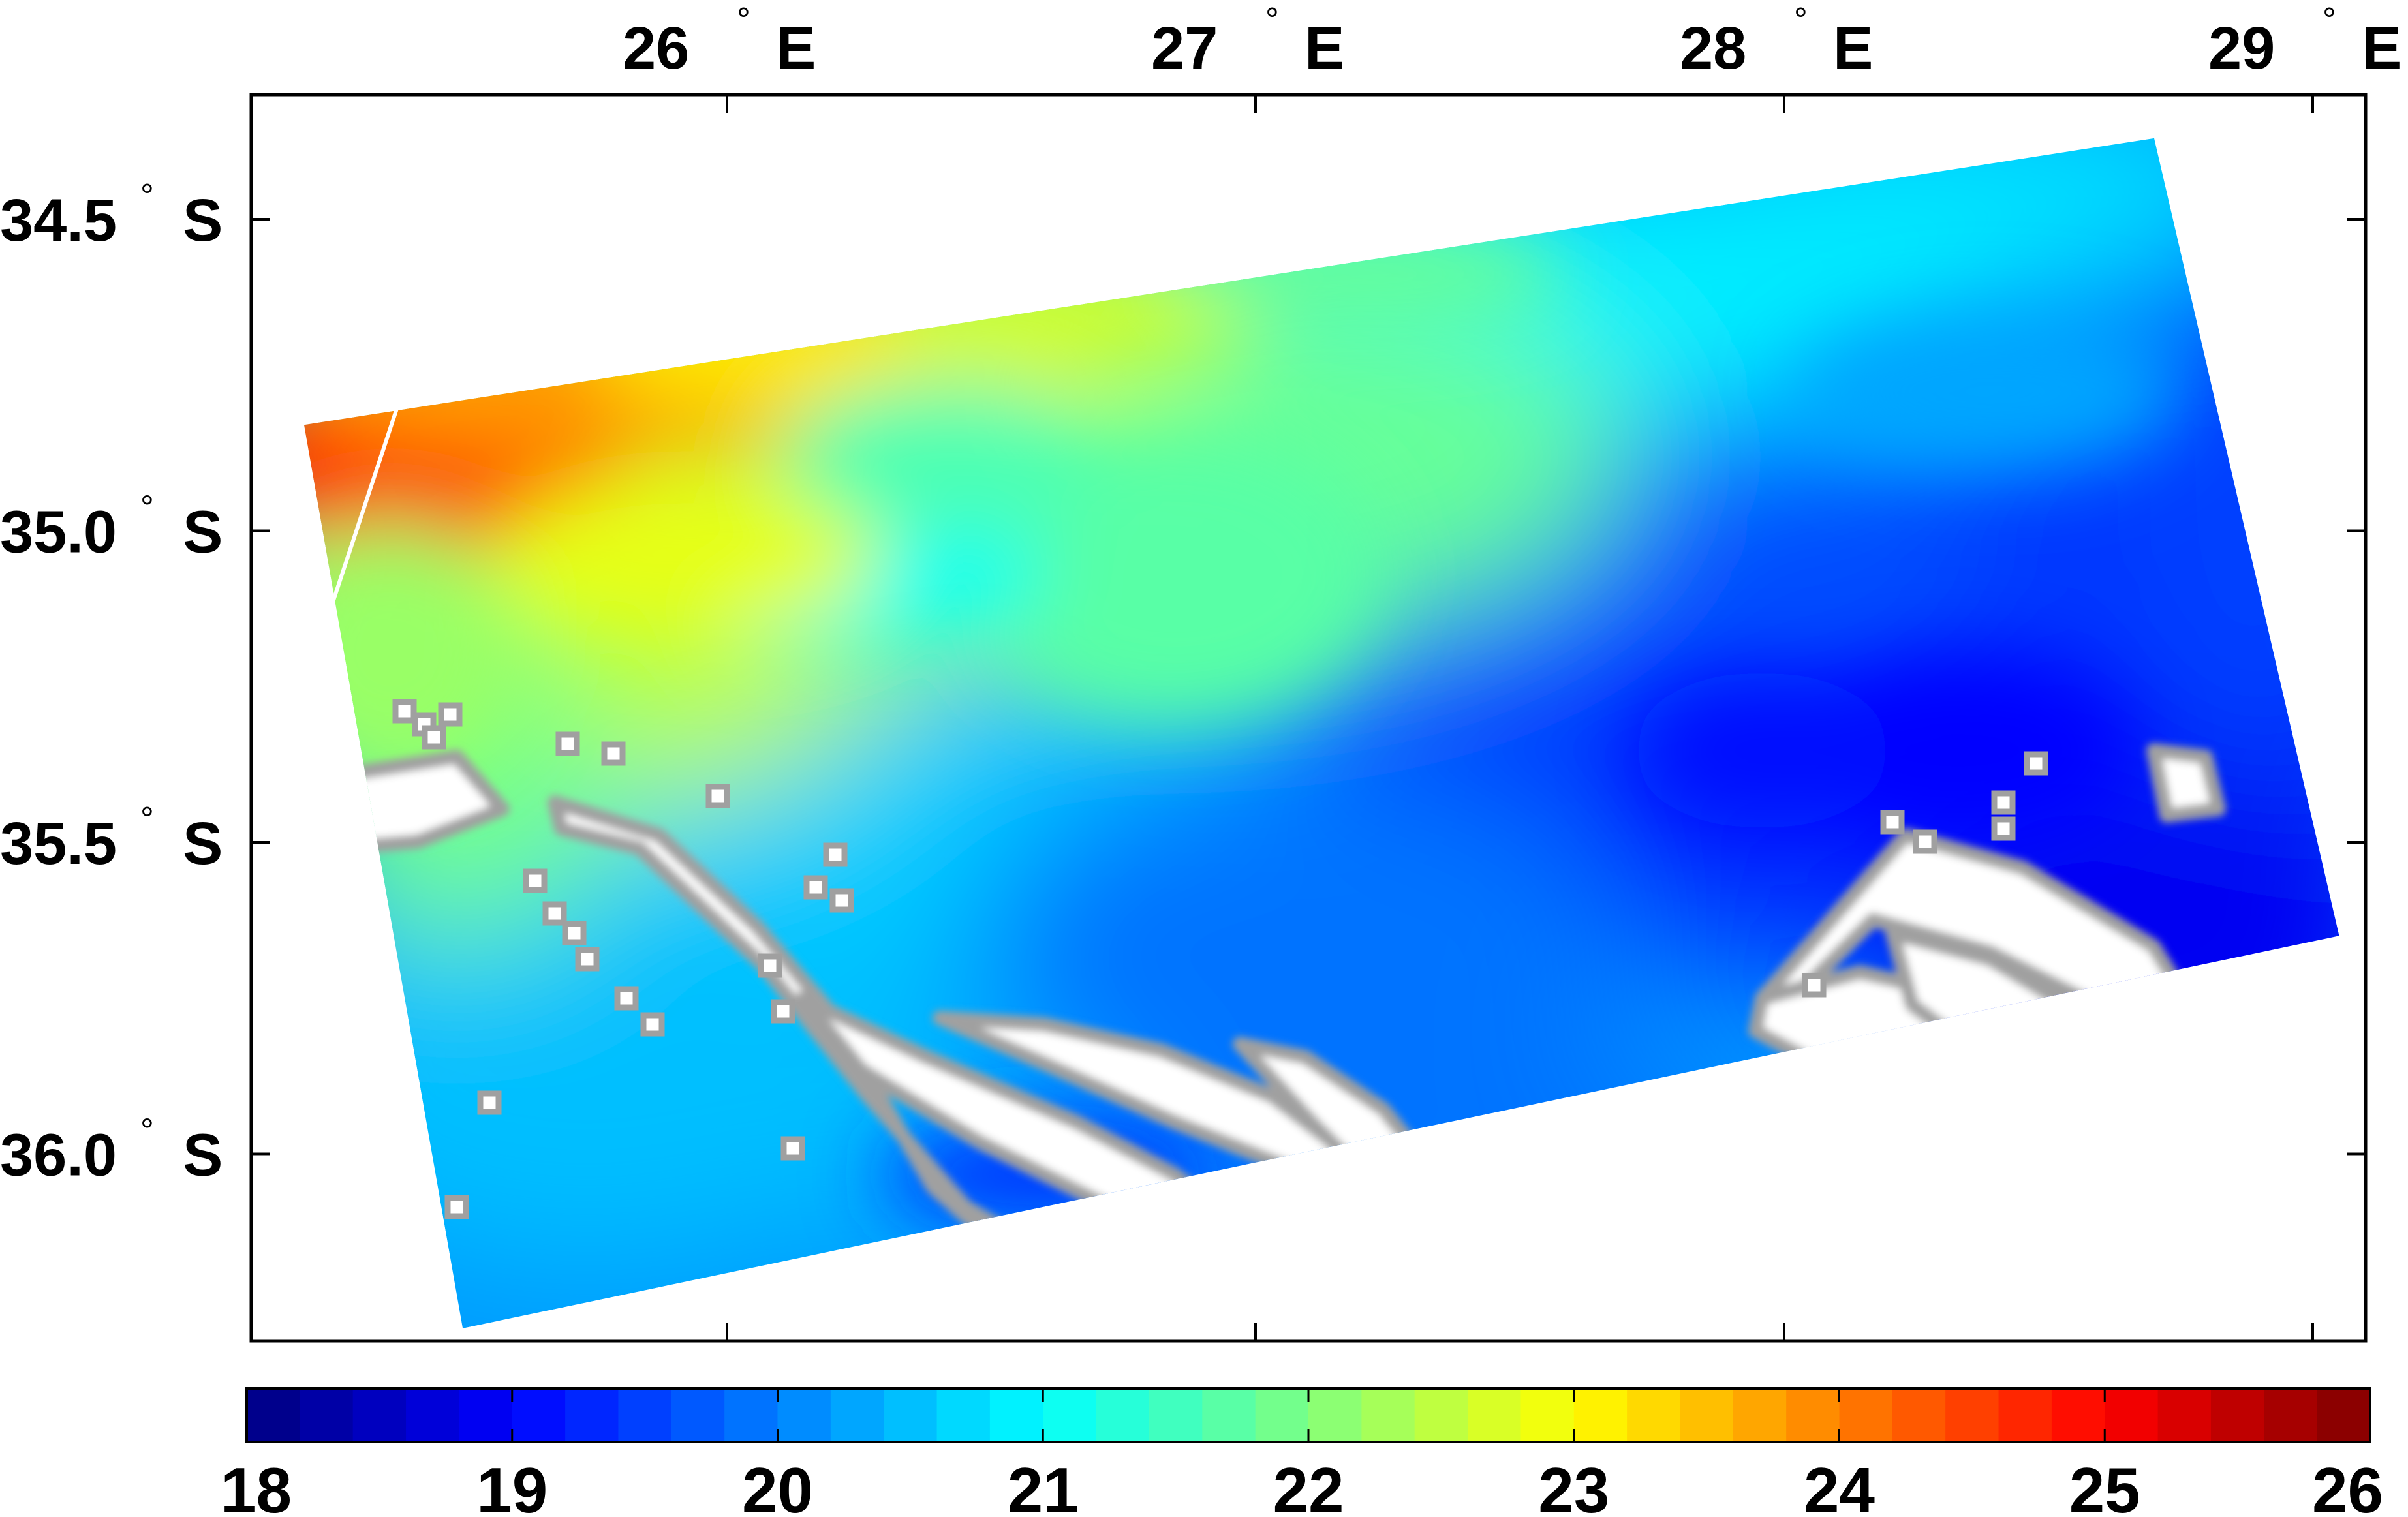 The height and width of the screenshot is (1517, 2408). Describe the element at coordinates (1184, 48) in the screenshot. I see `lon-tick-label: 27` at that location.